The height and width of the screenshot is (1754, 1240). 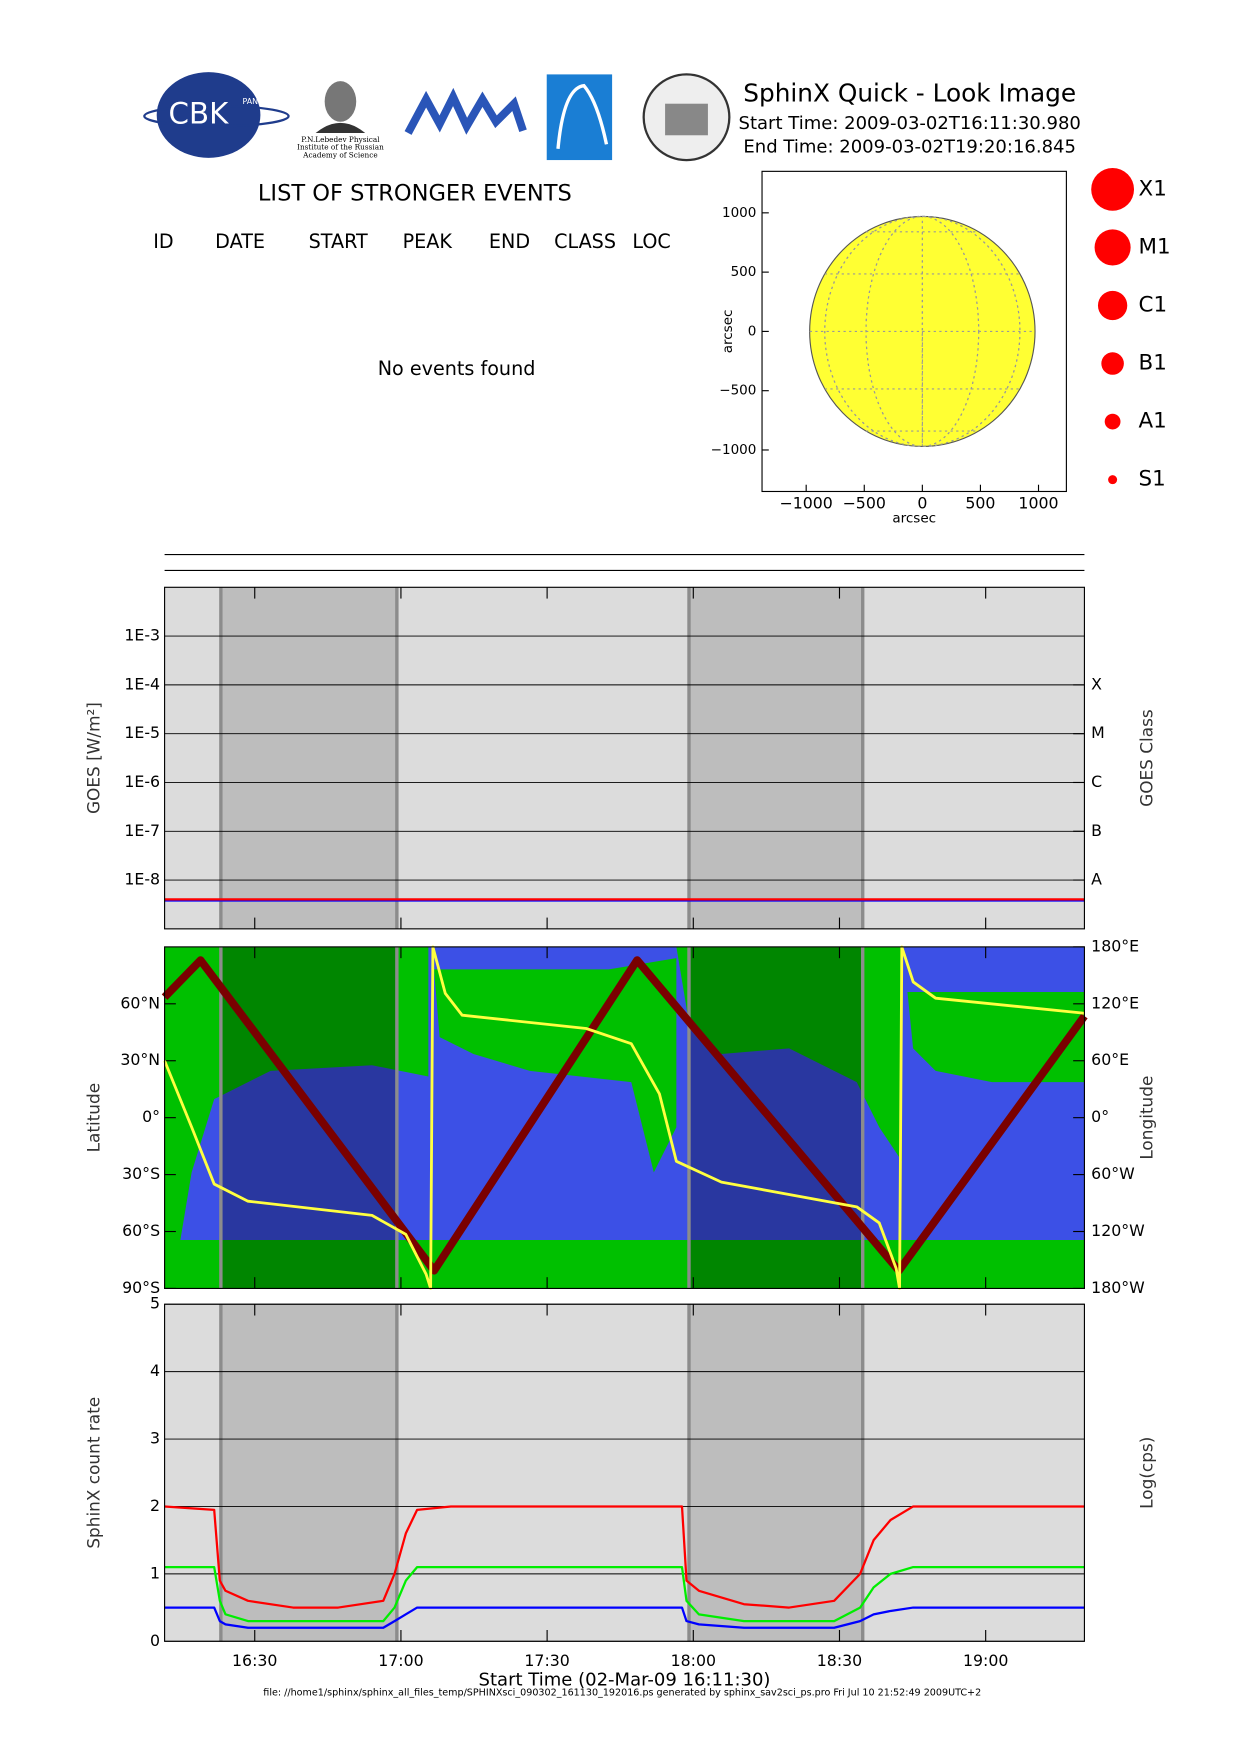 I want to click on column-header: END, so click(x=509, y=241).